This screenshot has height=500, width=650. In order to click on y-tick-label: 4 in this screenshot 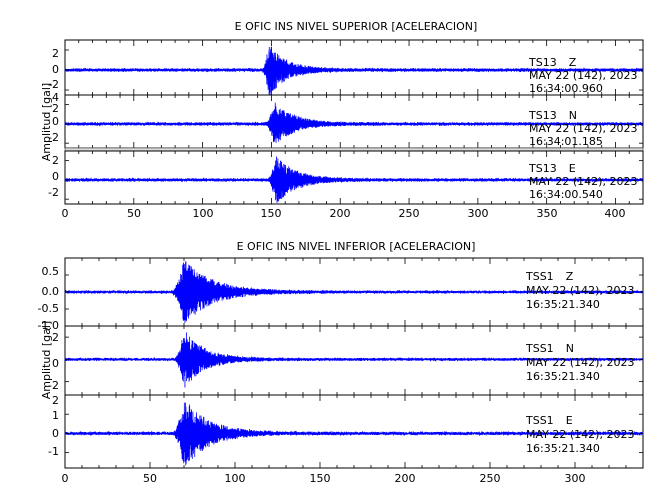, I will do `click(55, 97)`.